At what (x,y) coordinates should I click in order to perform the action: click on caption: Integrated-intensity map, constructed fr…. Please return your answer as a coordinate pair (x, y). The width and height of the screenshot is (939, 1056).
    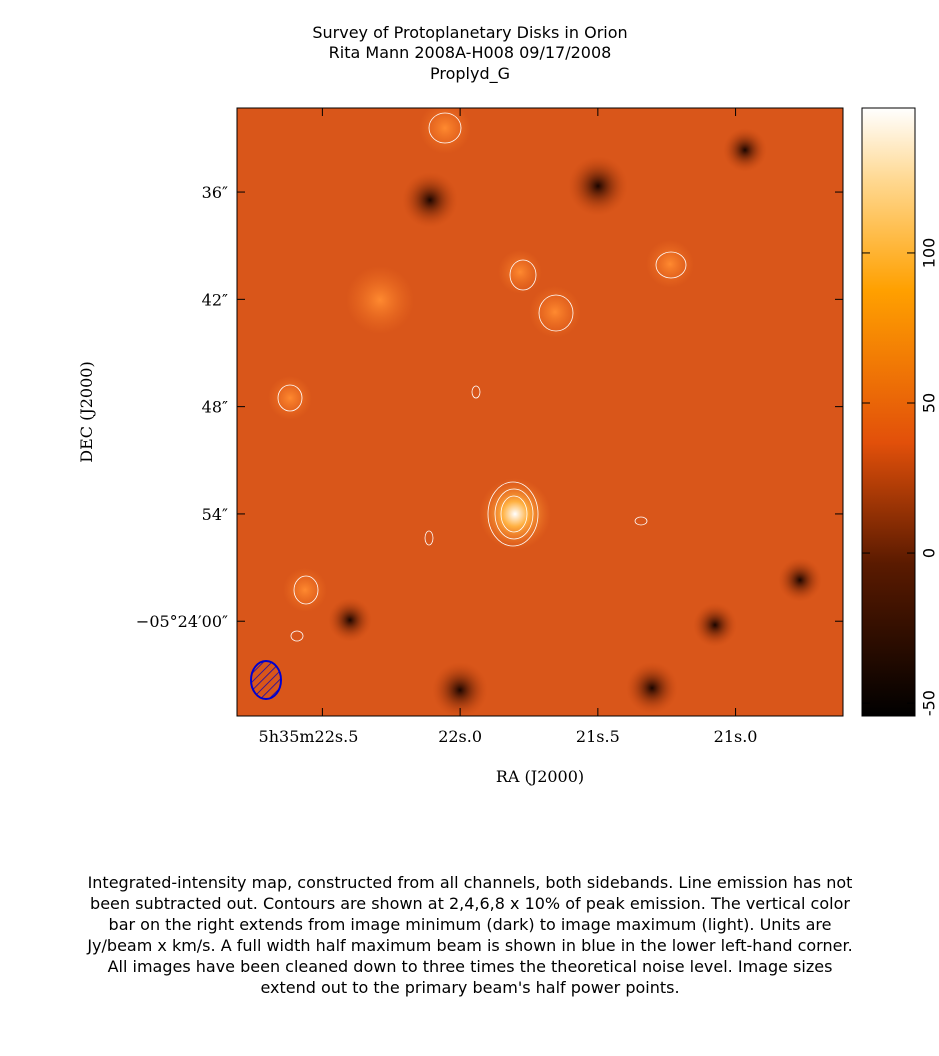
    Looking at the image, I should click on (470, 935).